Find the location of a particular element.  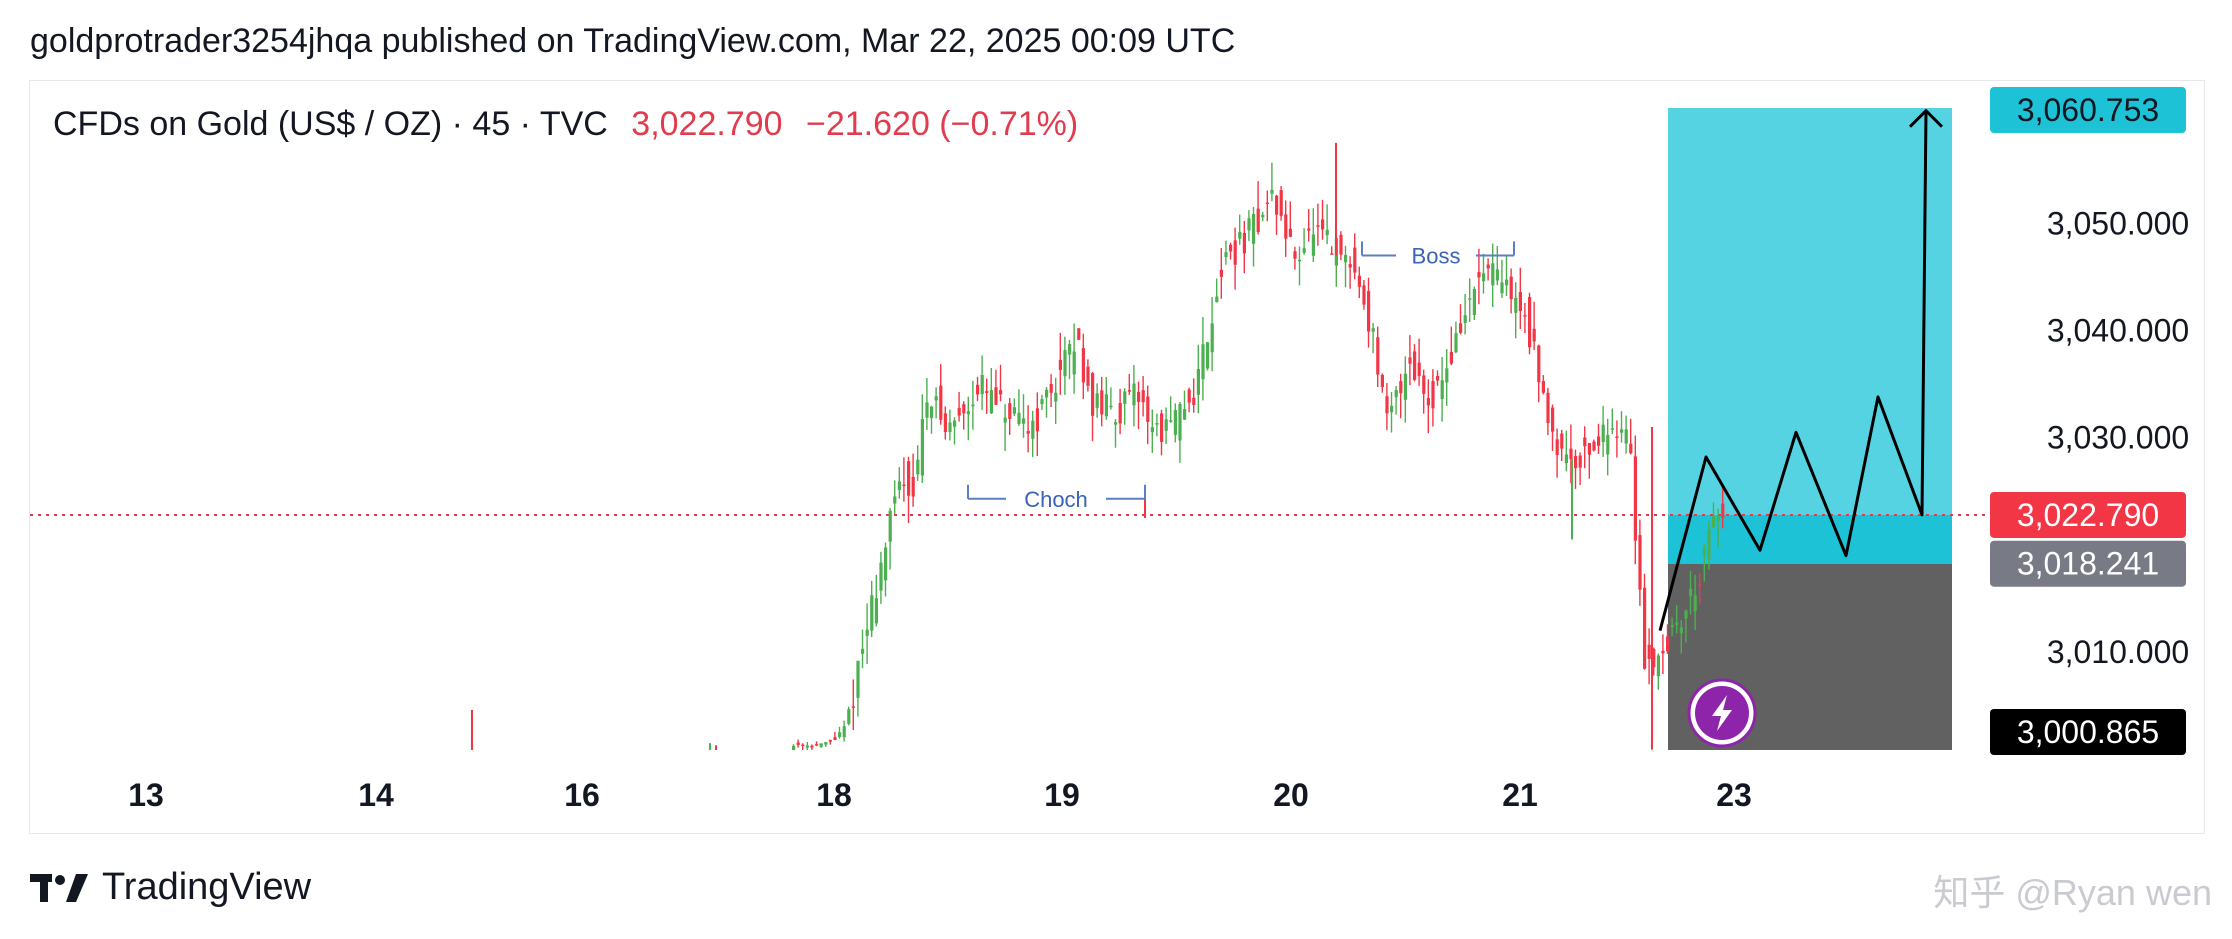

projection-arrowhead is located at coordinates (1926, 118).